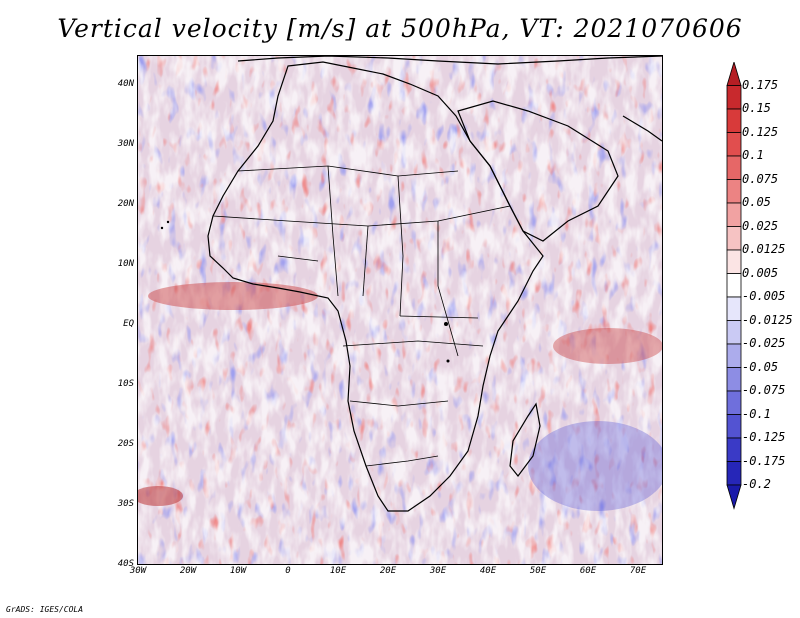  I want to click on lat-tick-label: 40N, so click(125, 84).